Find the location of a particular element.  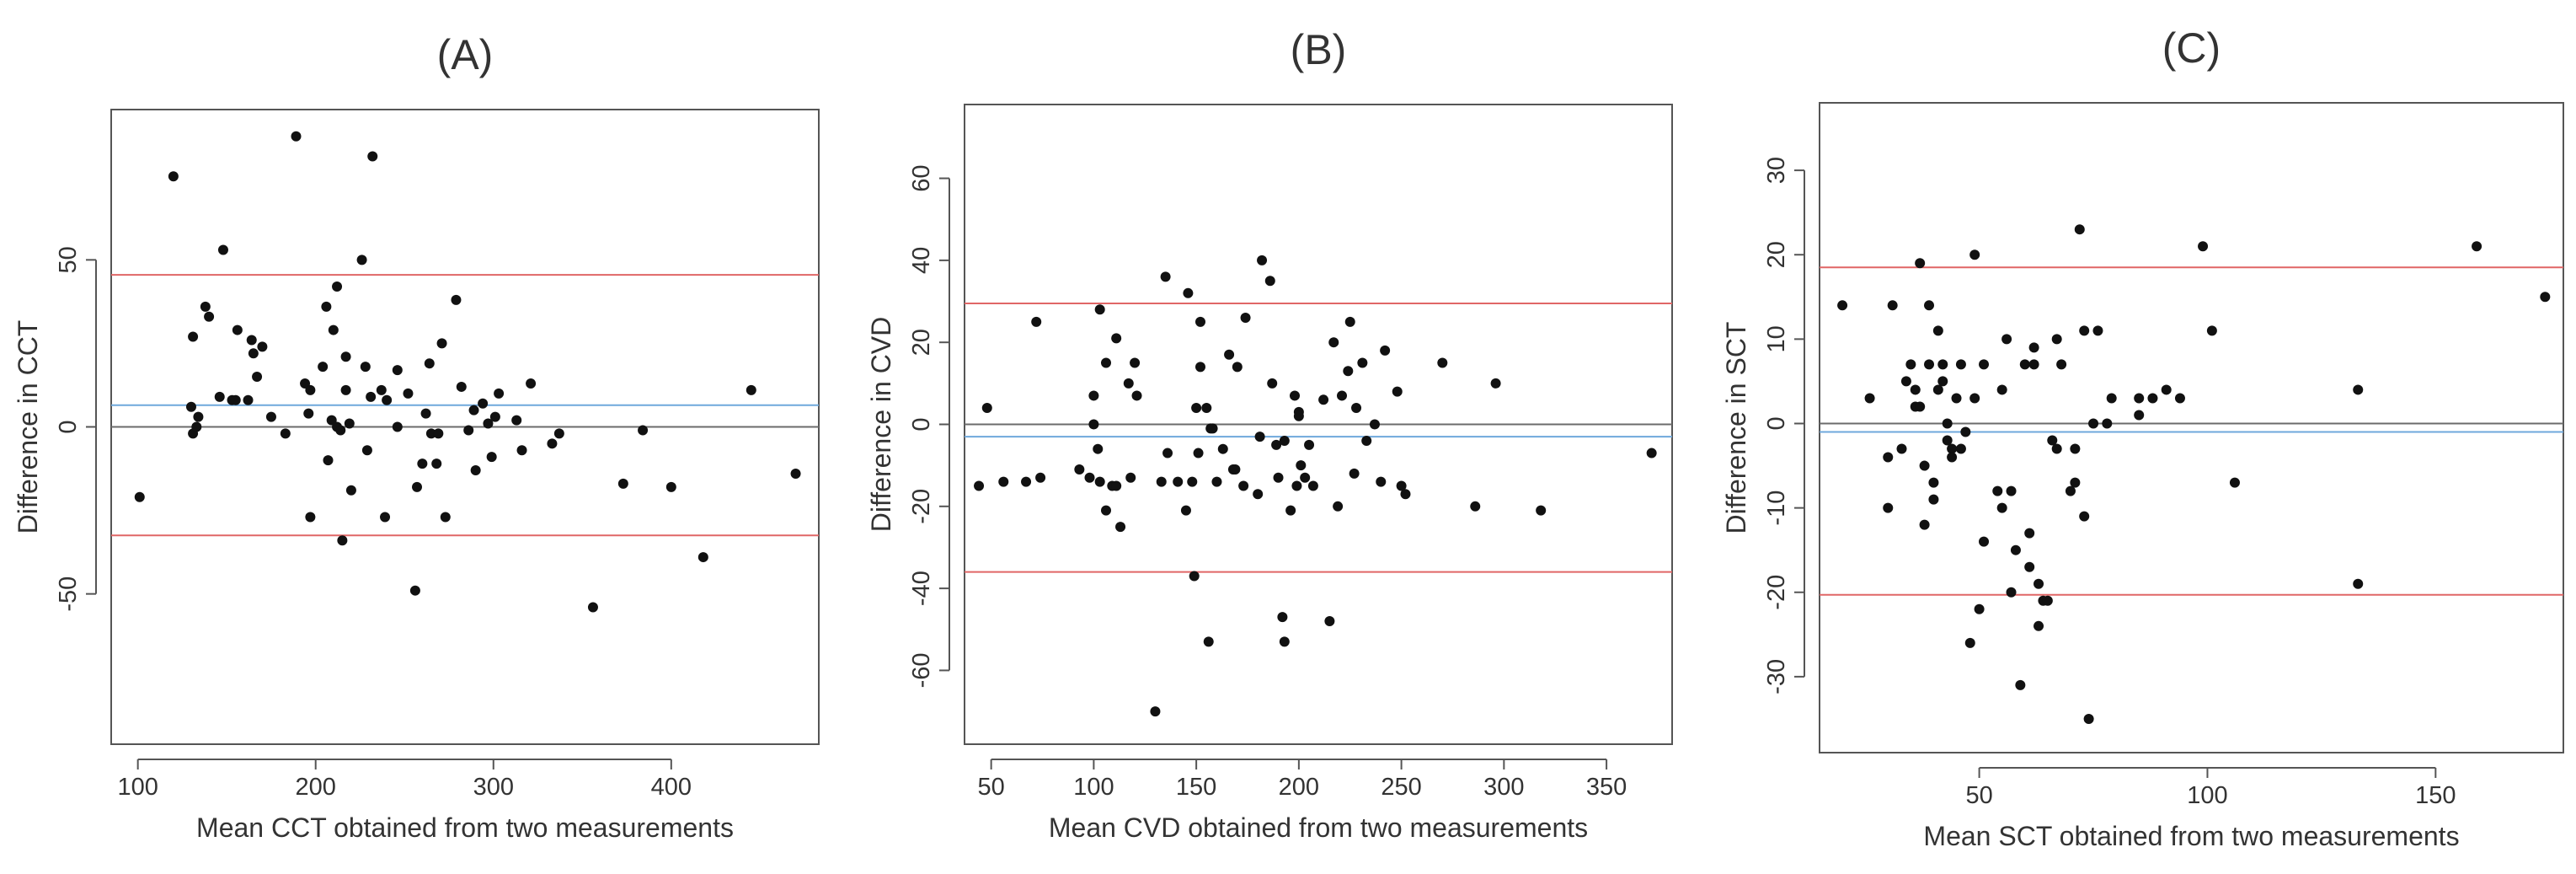

y-tick-label: -30 is located at coordinates (1776, 676).